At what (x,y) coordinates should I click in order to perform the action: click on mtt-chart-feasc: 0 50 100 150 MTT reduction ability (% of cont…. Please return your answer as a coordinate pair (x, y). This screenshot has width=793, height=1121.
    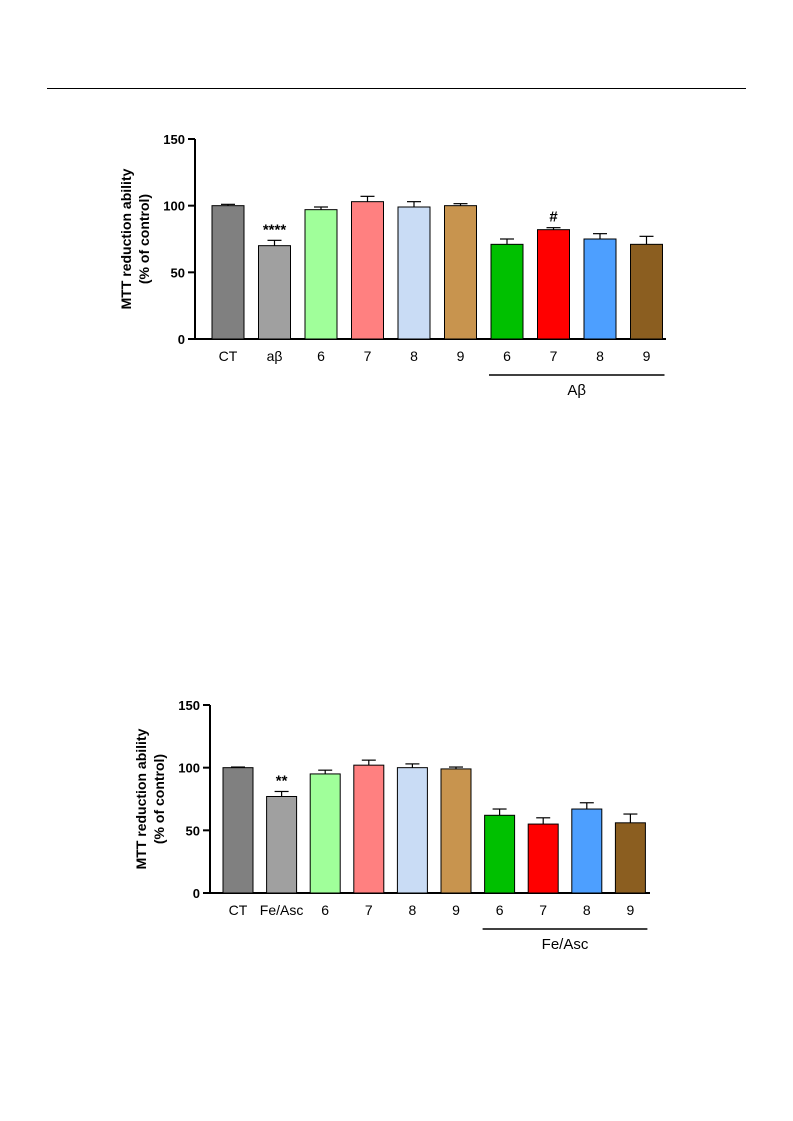
    Looking at the image, I should click on (391, 825).